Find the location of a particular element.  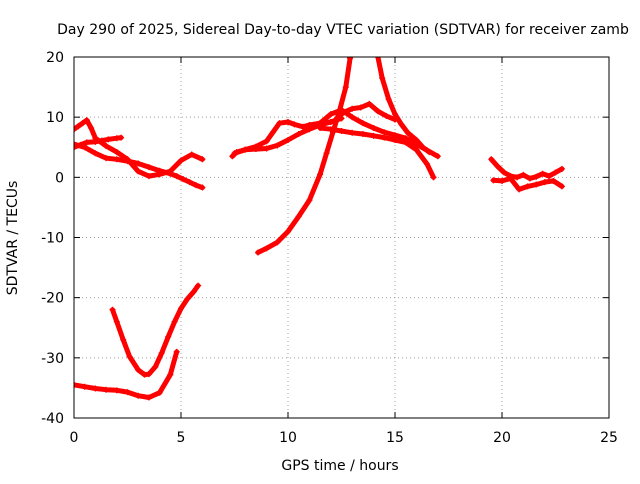

x-tick-label: 5 is located at coordinates (181, 438).